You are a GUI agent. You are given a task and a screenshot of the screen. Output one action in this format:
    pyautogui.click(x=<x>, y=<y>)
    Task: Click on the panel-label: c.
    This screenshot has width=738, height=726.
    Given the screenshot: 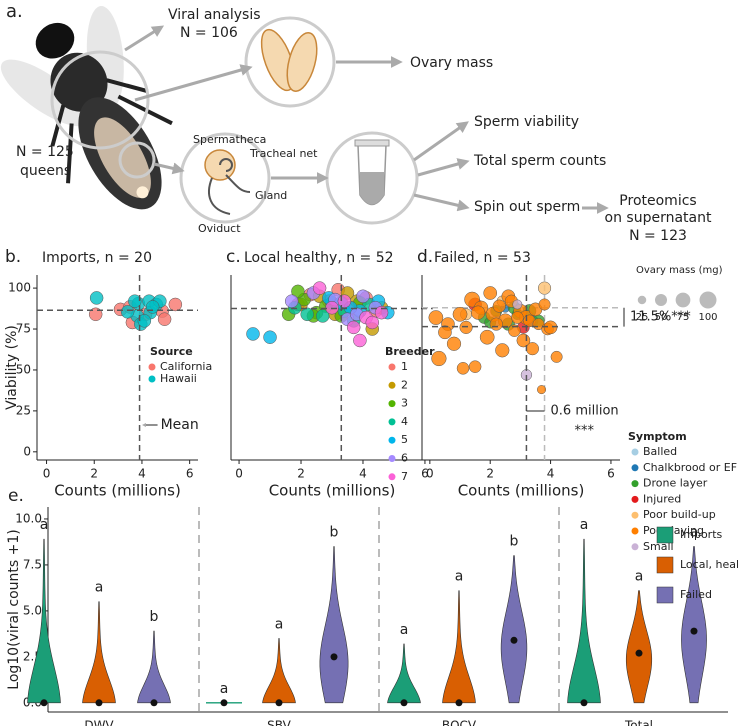 What is the action you would take?
    pyautogui.click(x=233, y=257)
    